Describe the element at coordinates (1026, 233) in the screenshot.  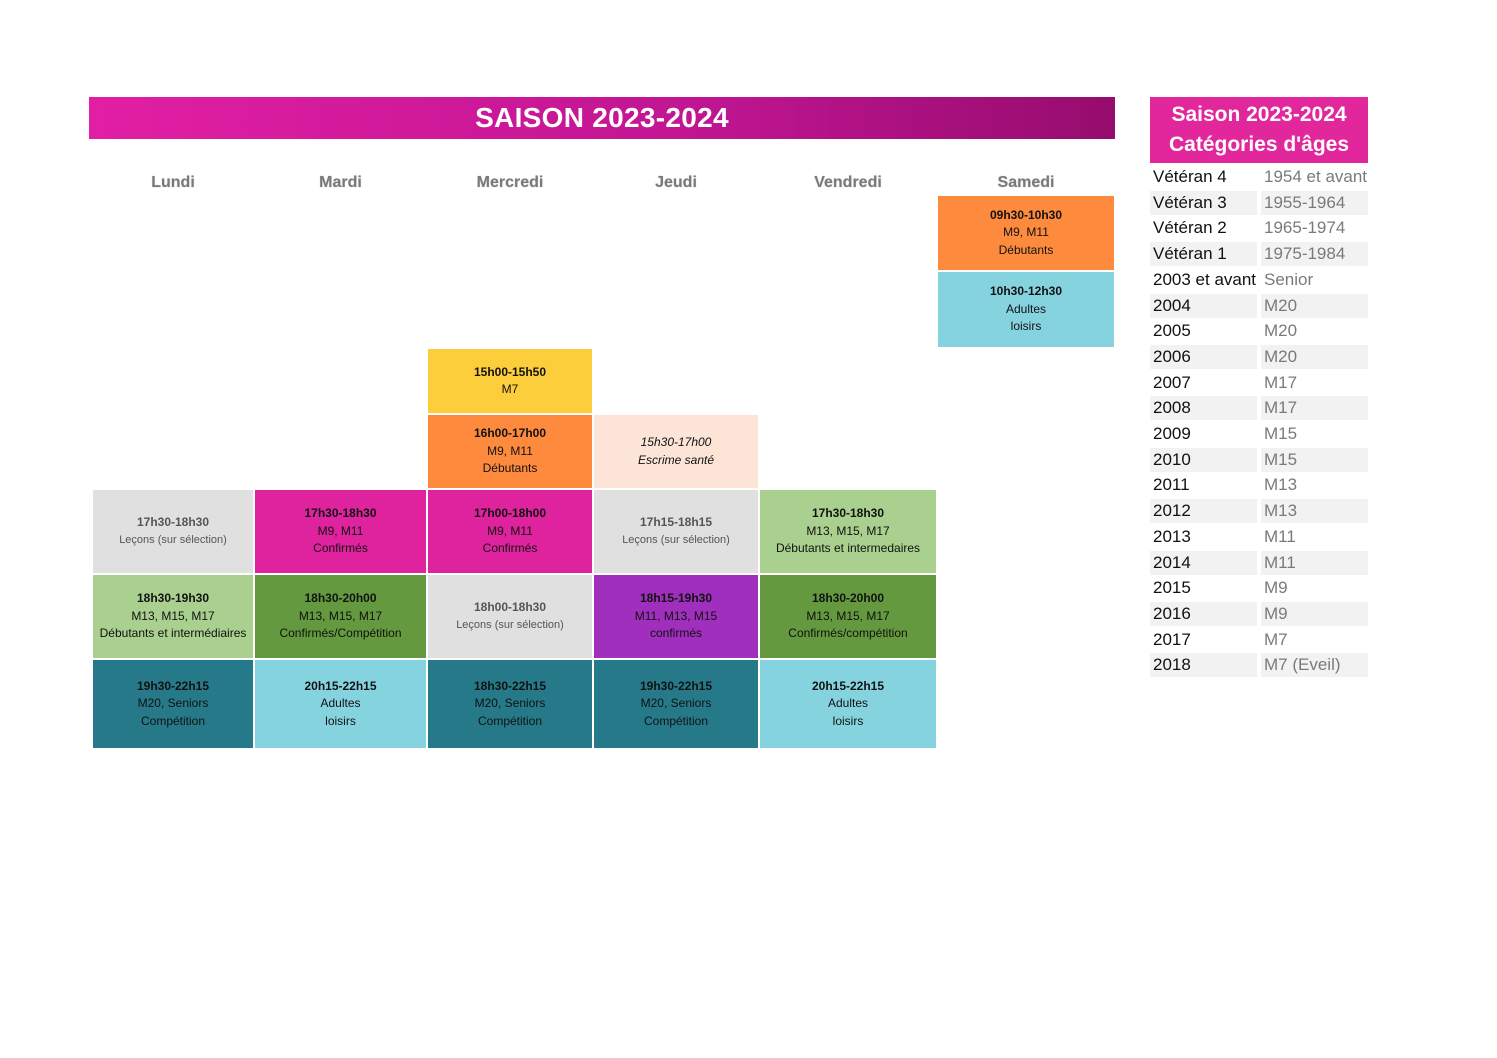
I see `slot-samedi-0930: 09h30-10h30 M9, M11 Débutants` at that location.